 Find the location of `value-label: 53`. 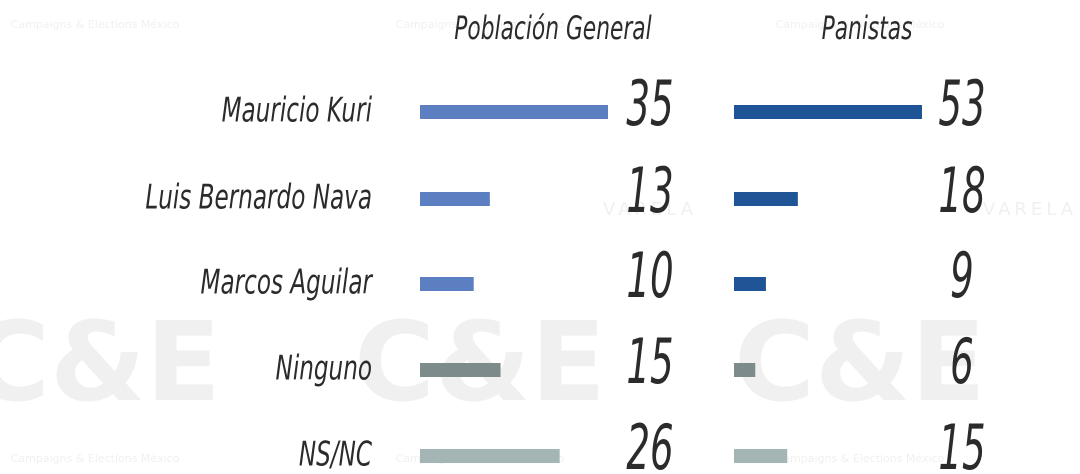

value-label: 53 is located at coordinates (961, 105).